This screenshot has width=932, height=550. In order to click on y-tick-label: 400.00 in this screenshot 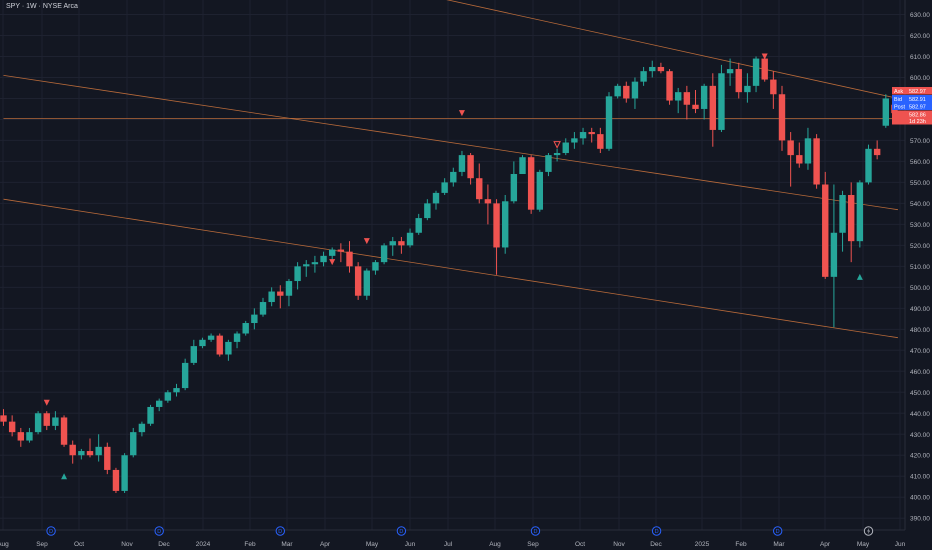, I will do `click(920, 498)`.